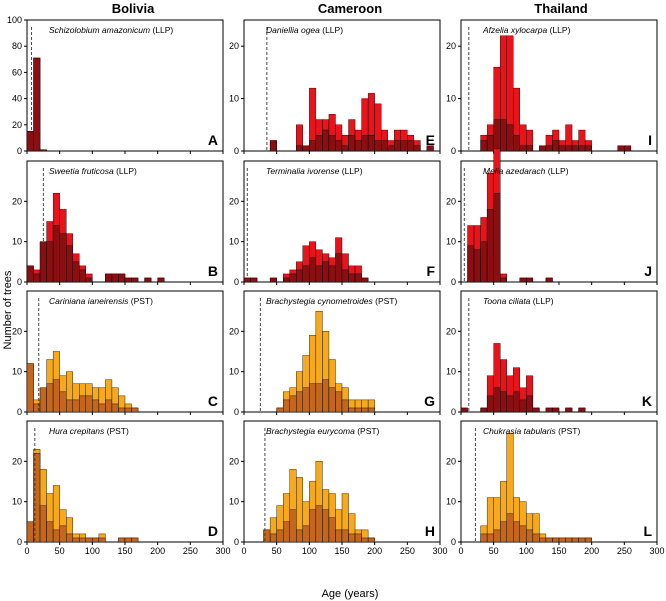 This screenshot has height=601, width=666. What do you see at coordinates (552, 87) in the screenshot?
I see `panel-i: 0 10 20 Afzelia xylocarpa (LLP) I` at bounding box center [552, 87].